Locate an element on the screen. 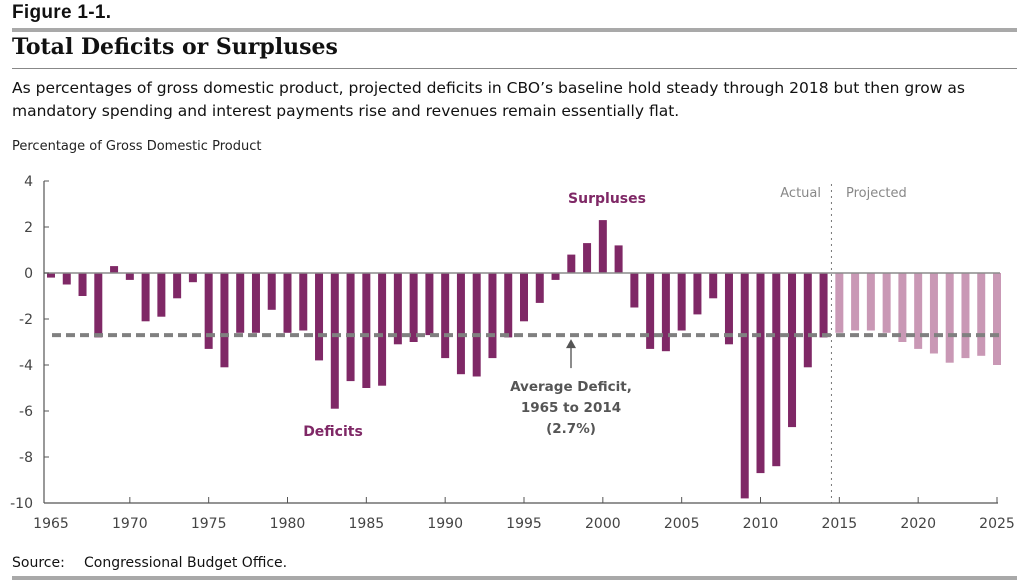  actual-bar-1973 is located at coordinates (177, 286).